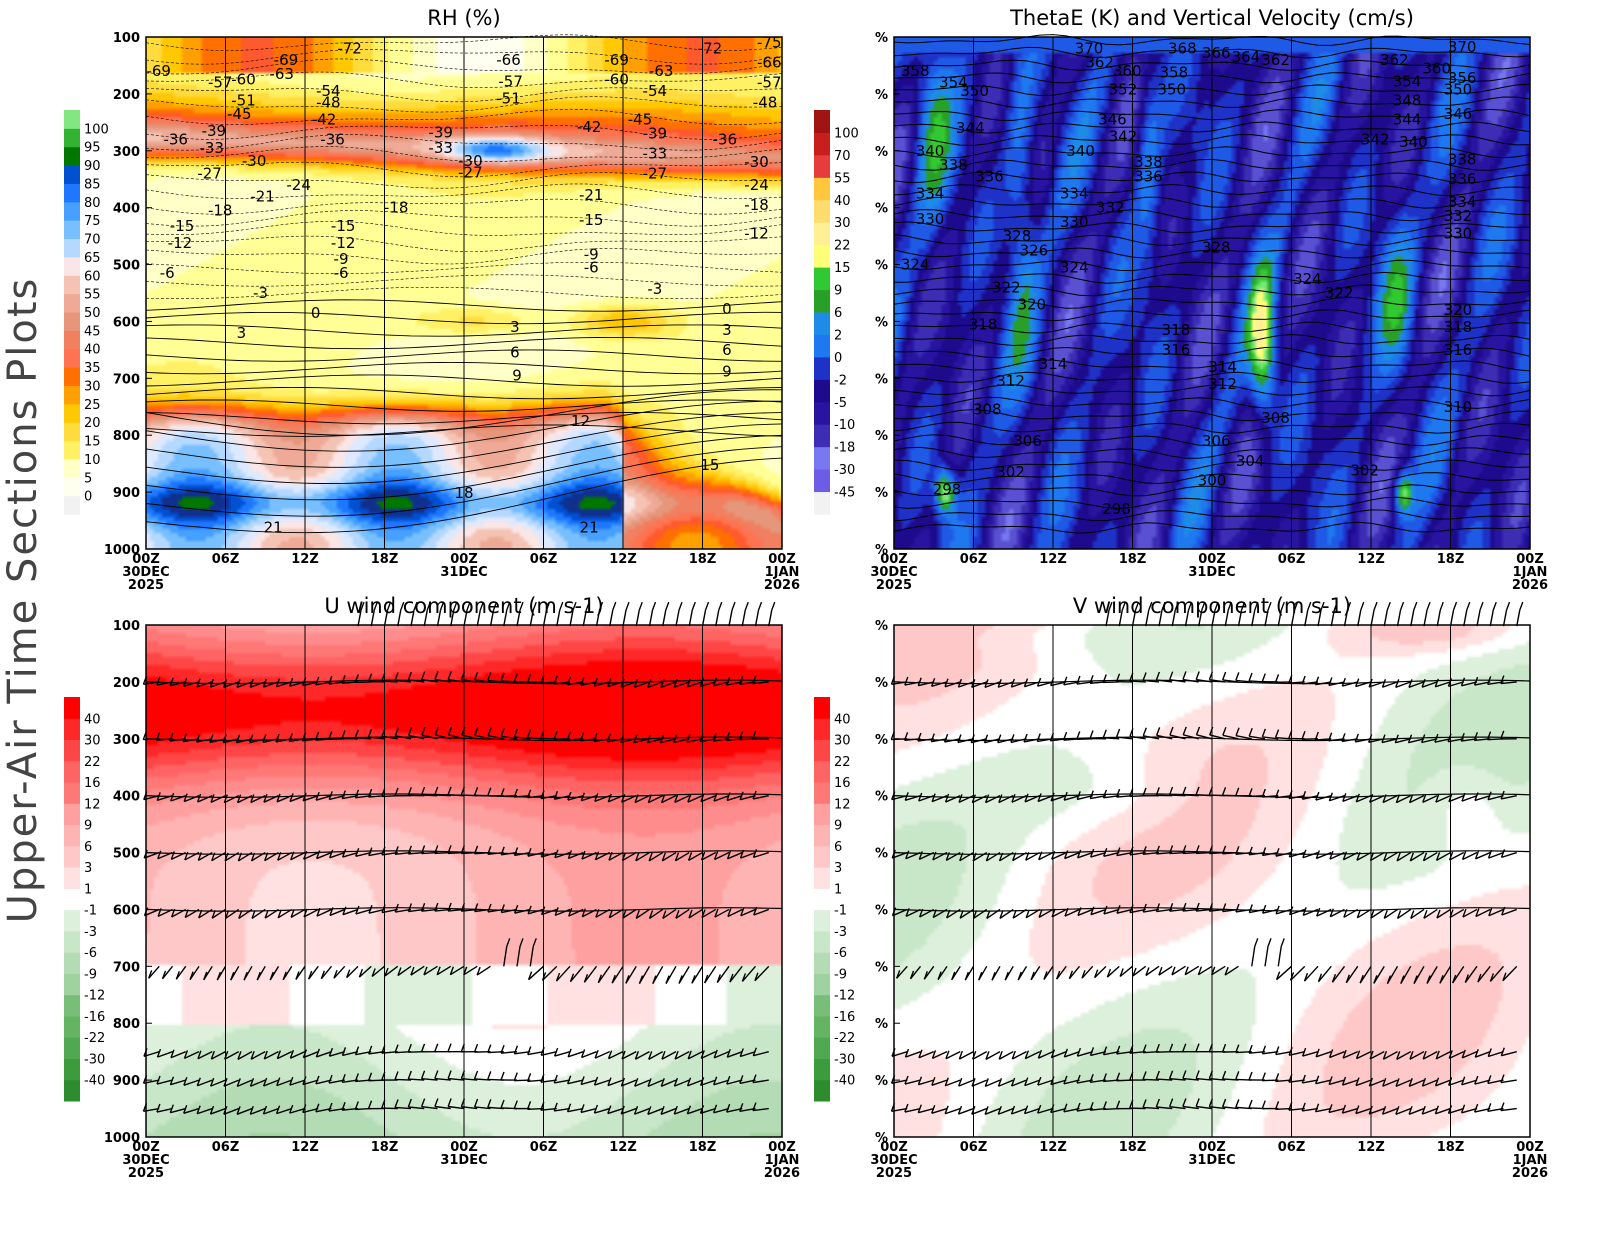  Describe the element at coordinates (1458, 407) in the screenshot. I see `contour-label: 310` at that location.